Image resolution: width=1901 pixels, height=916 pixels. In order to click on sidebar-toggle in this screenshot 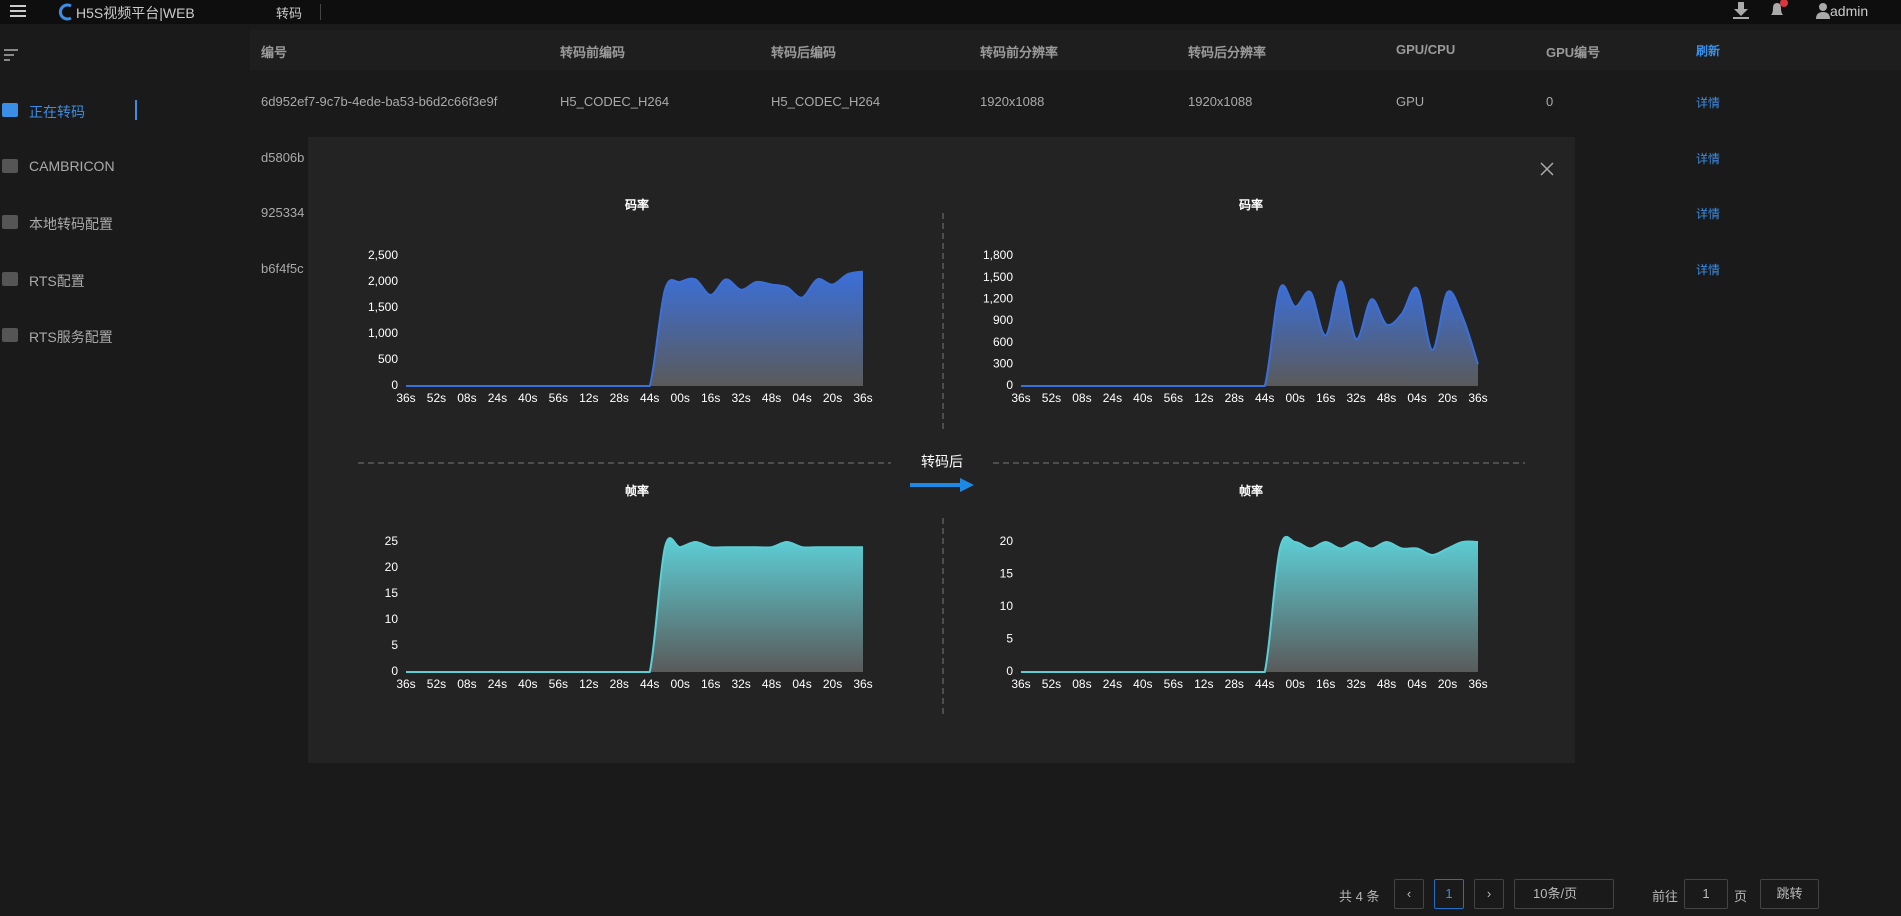, I will do `click(12, 55)`.